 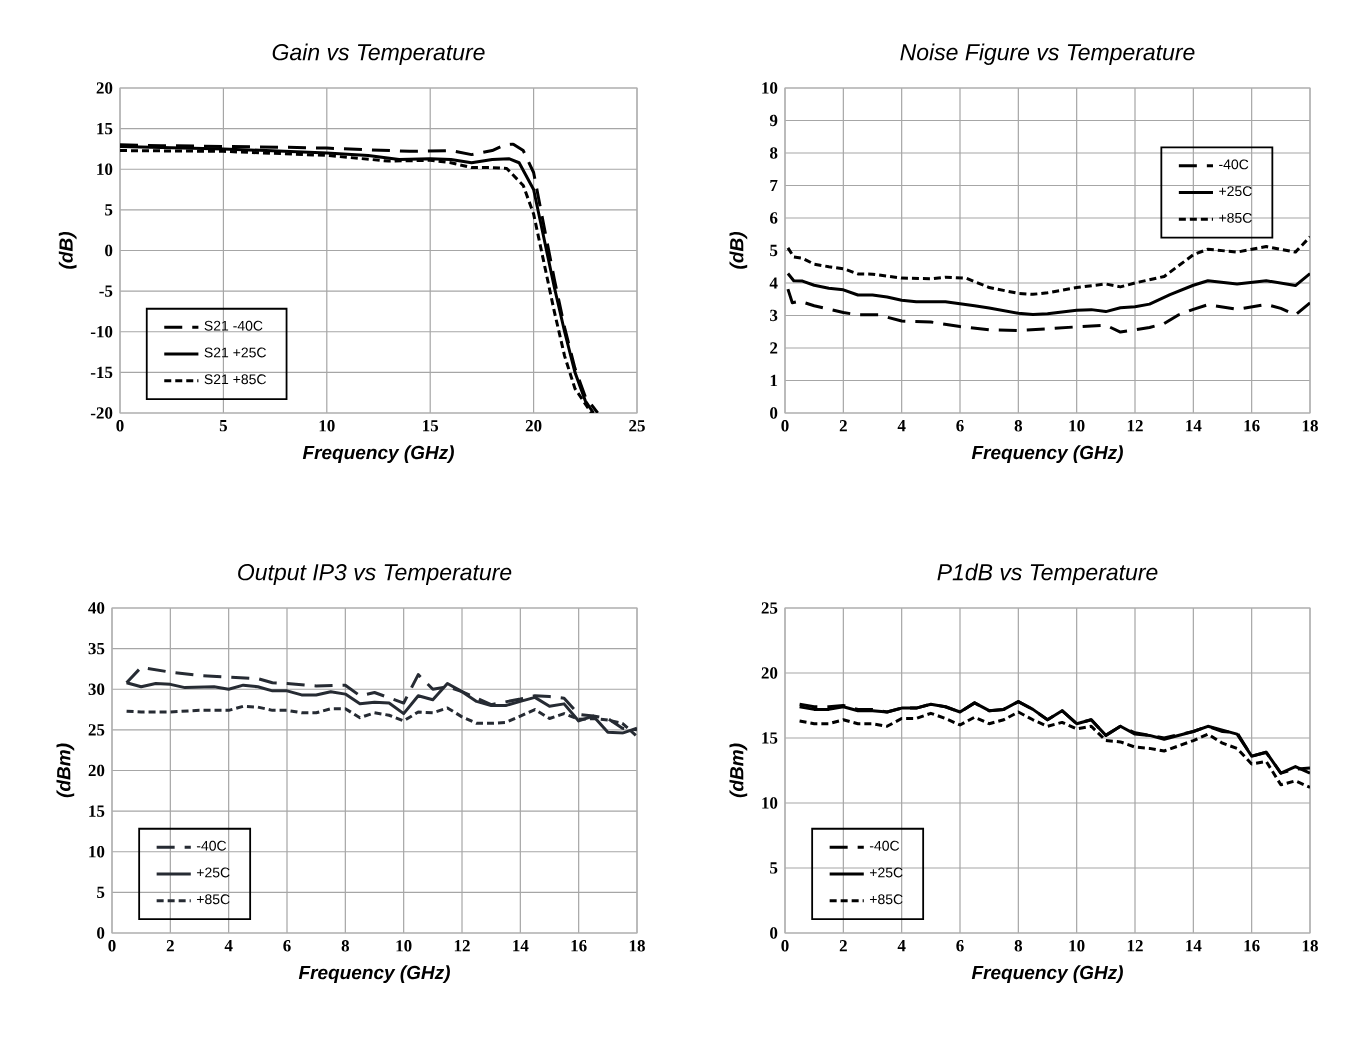 I want to click on chart-title: Noise Figure vs Temperature, so click(x=1047, y=54).